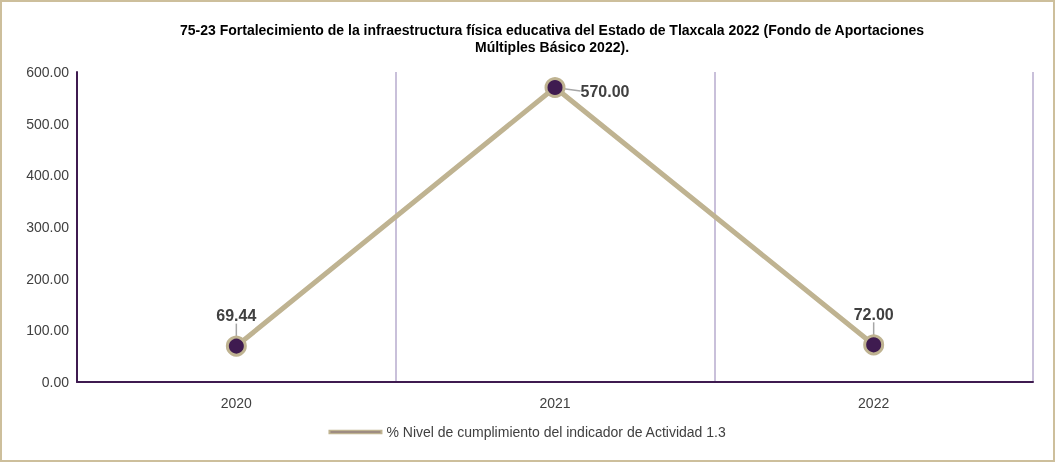 The height and width of the screenshot is (462, 1055). I want to click on data-label: 570.00, so click(605, 91).